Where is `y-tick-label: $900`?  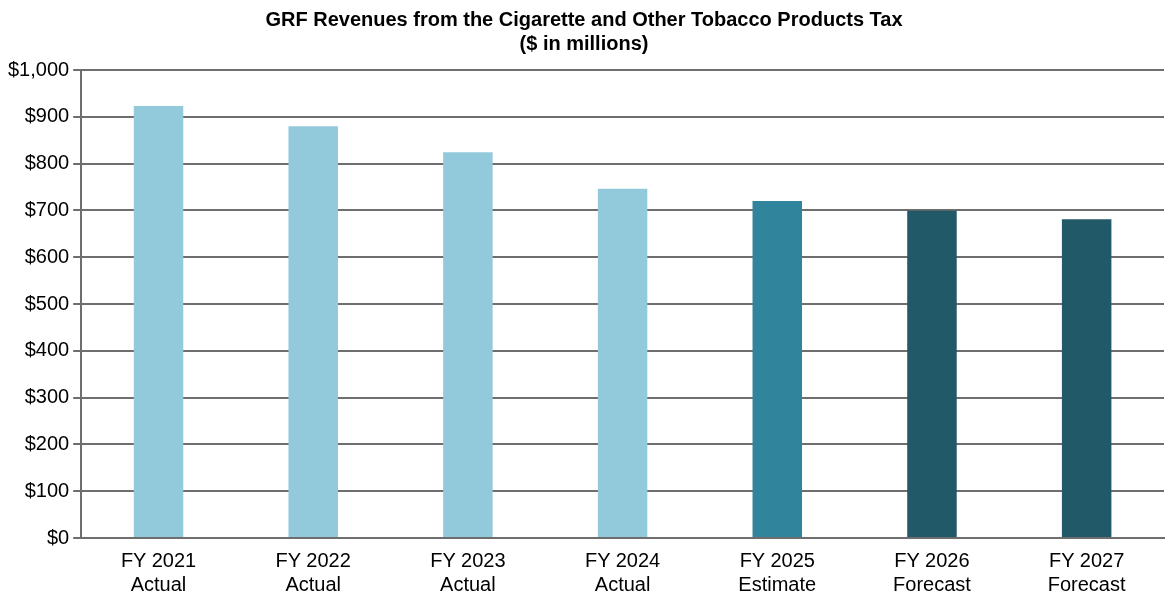
y-tick-label: $900 is located at coordinates (47, 115).